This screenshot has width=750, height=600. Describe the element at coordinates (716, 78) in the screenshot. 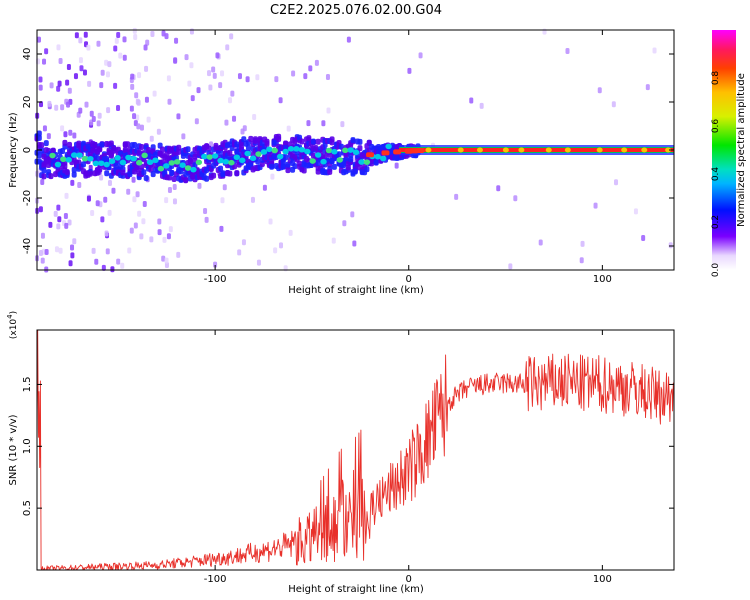

I see `colorbar-tick-label: 0.8` at that location.